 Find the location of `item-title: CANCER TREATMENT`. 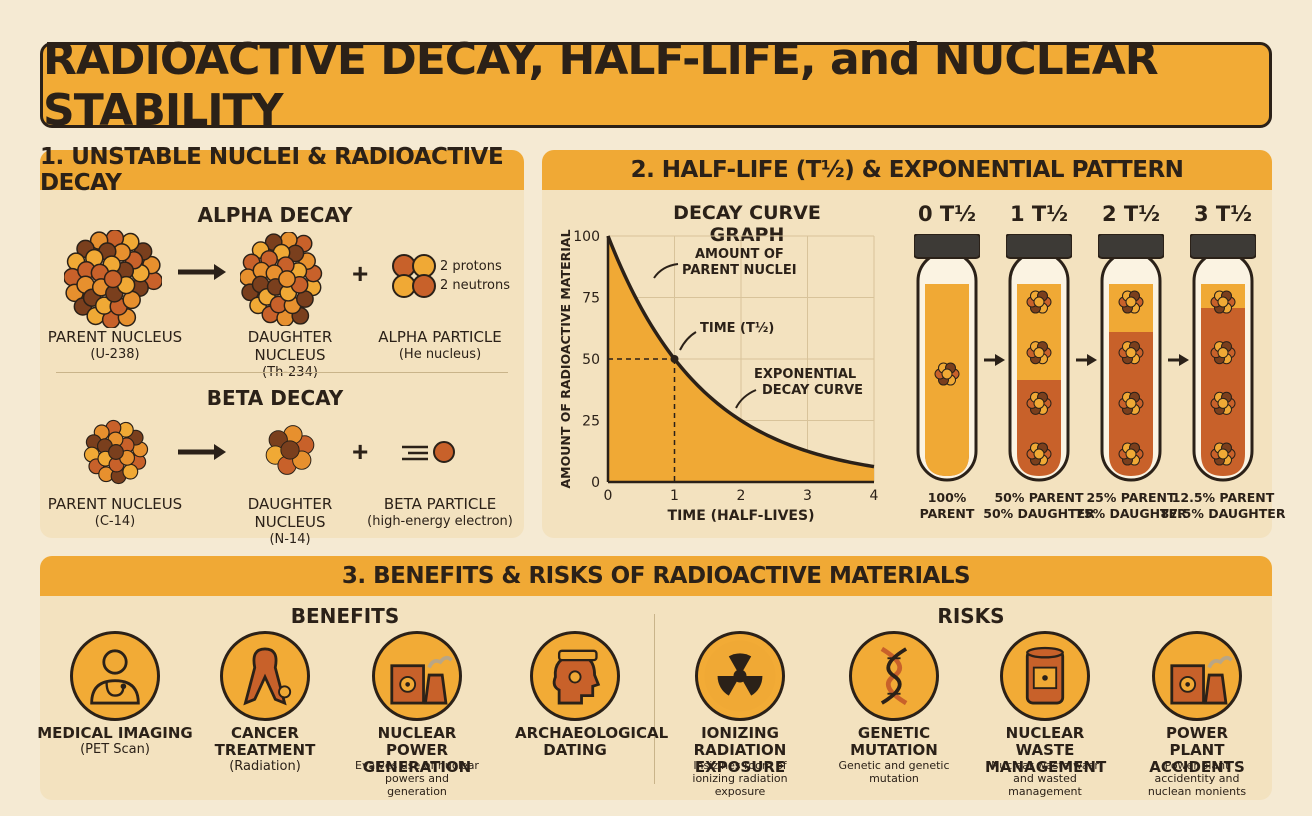

item-title: CANCER TREATMENT is located at coordinates (265, 741).